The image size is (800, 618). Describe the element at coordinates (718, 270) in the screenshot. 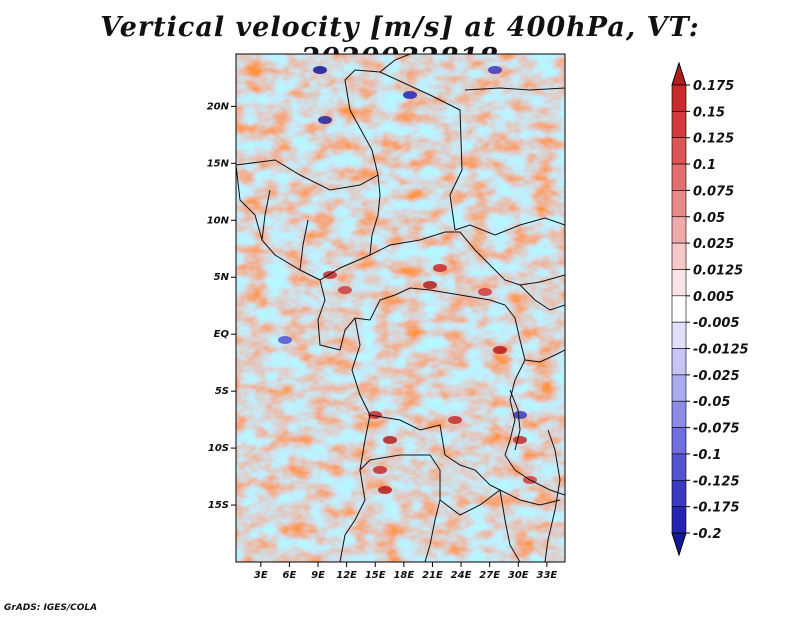

I see `colorbar-label: 0.0125` at that location.